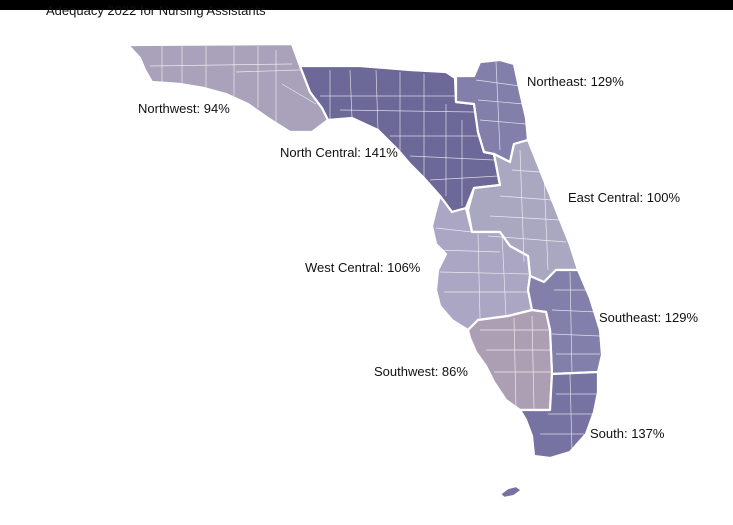  I want to click on label-north-central: North Central: 141%, so click(339, 152).